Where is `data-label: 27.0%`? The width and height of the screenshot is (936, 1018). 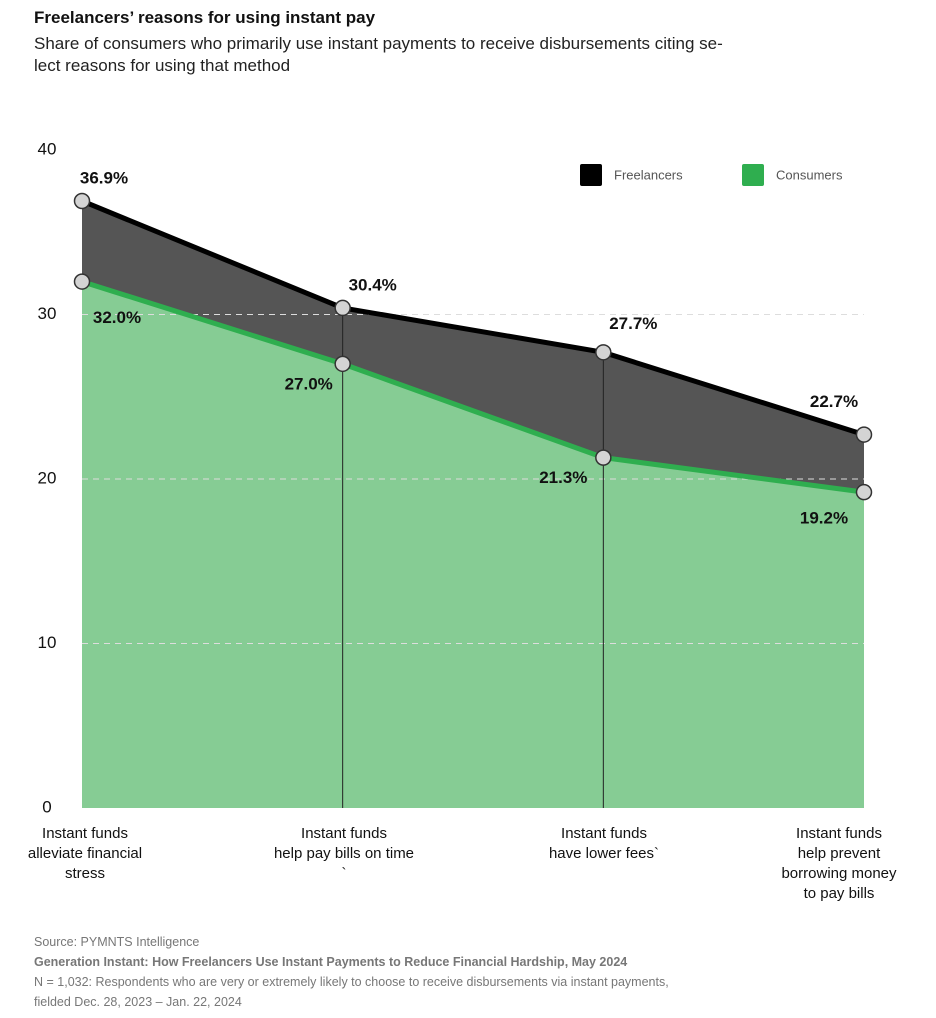
data-label: 27.0% is located at coordinates (309, 383).